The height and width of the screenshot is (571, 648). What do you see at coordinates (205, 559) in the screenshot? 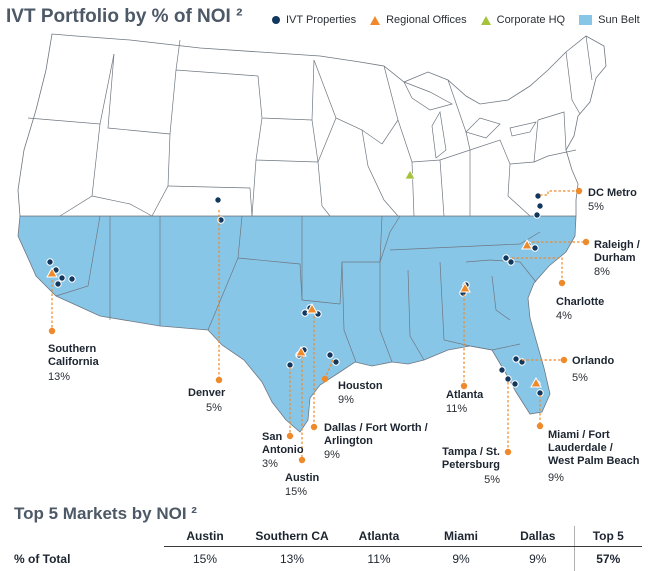
I see `table-cell: 15%` at bounding box center [205, 559].